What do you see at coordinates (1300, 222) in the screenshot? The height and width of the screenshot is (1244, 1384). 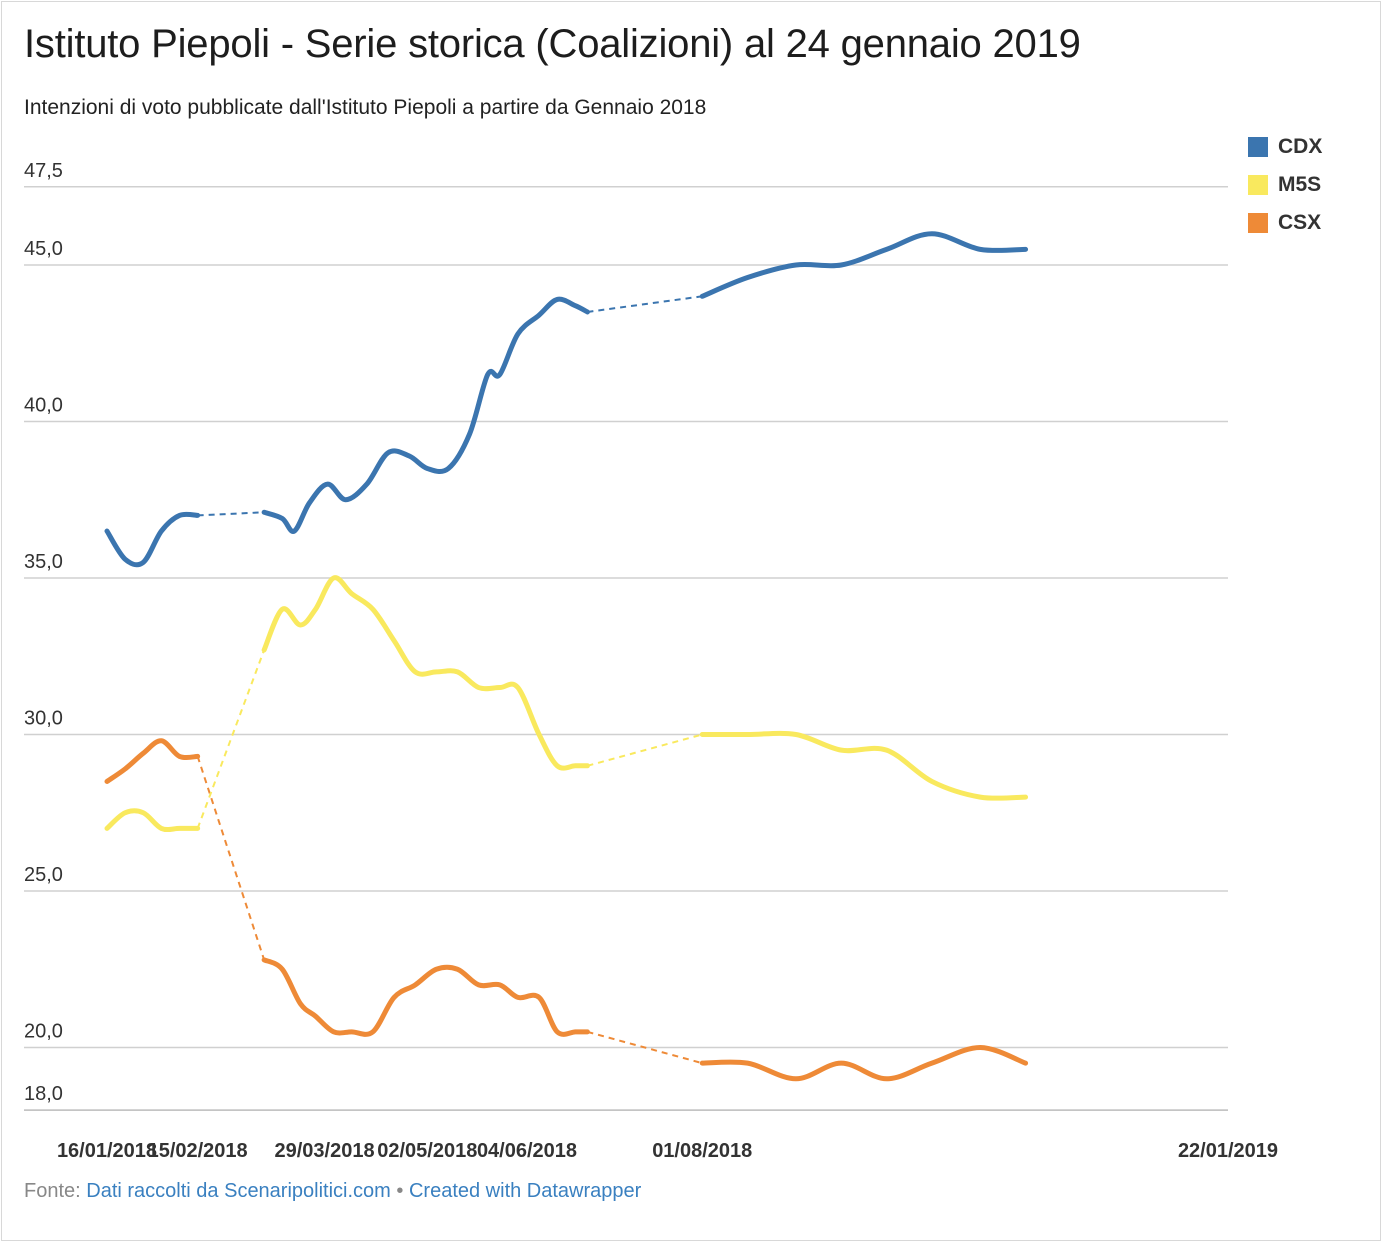 I see `legend-label-csx: CSX` at bounding box center [1300, 222].